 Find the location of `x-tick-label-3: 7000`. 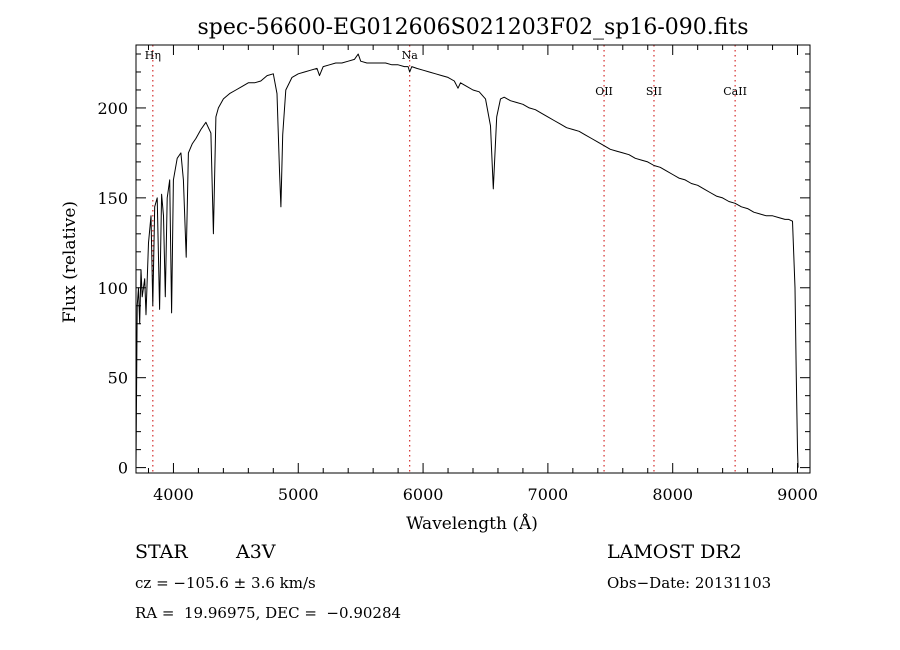

x-tick-label-3: 7000 is located at coordinates (548, 494).